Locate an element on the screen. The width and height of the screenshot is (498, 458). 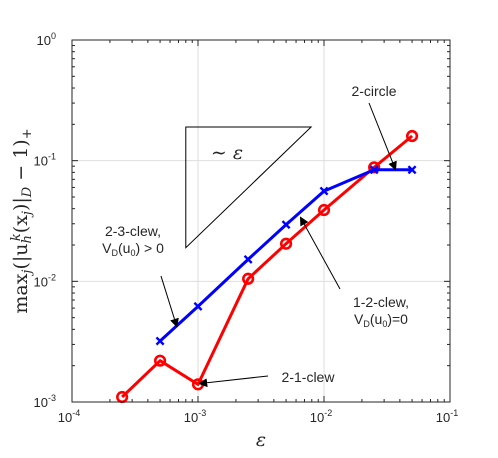
slope-triangle-outline is located at coordinates (249, 187).